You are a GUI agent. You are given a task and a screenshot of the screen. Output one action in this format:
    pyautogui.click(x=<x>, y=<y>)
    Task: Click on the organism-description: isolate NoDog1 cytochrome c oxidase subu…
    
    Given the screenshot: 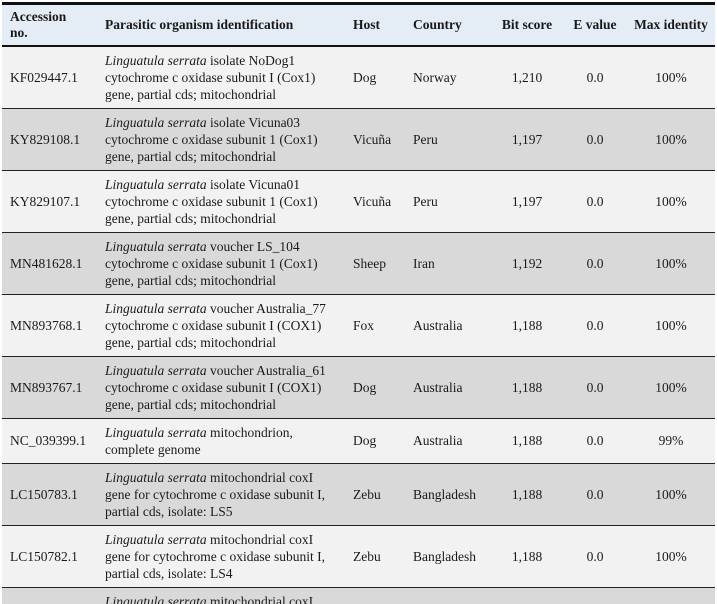 What is the action you would take?
    pyautogui.click(x=210, y=77)
    